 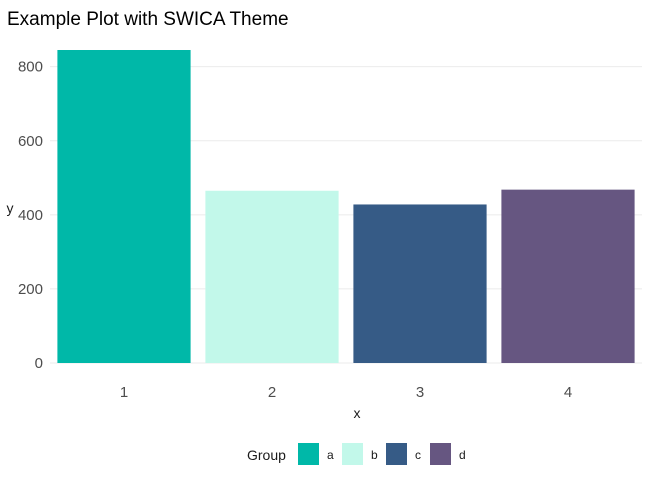 I want to click on y-axis-ticks: 0 200 400 600 800, so click(x=30, y=215).